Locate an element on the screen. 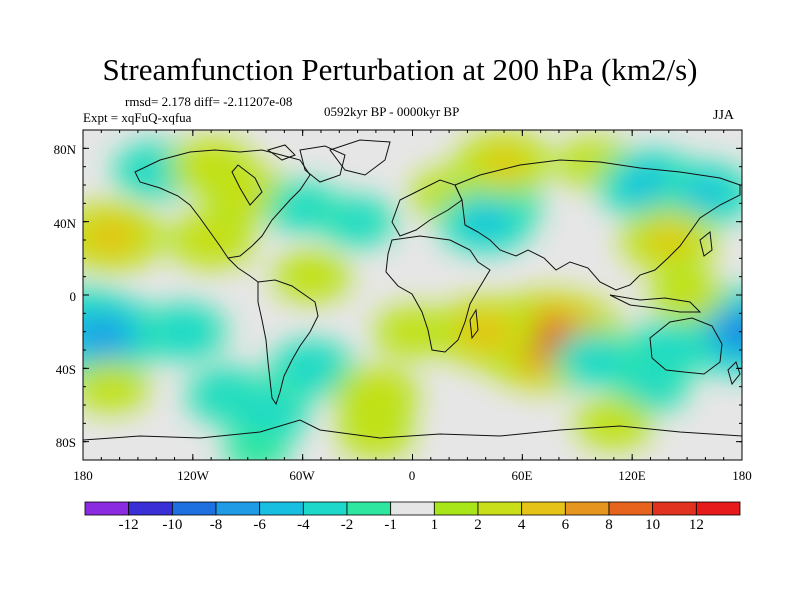 The width and height of the screenshot is (800, 600). y-label-80n: 80N is located at coordinates (64, 149).